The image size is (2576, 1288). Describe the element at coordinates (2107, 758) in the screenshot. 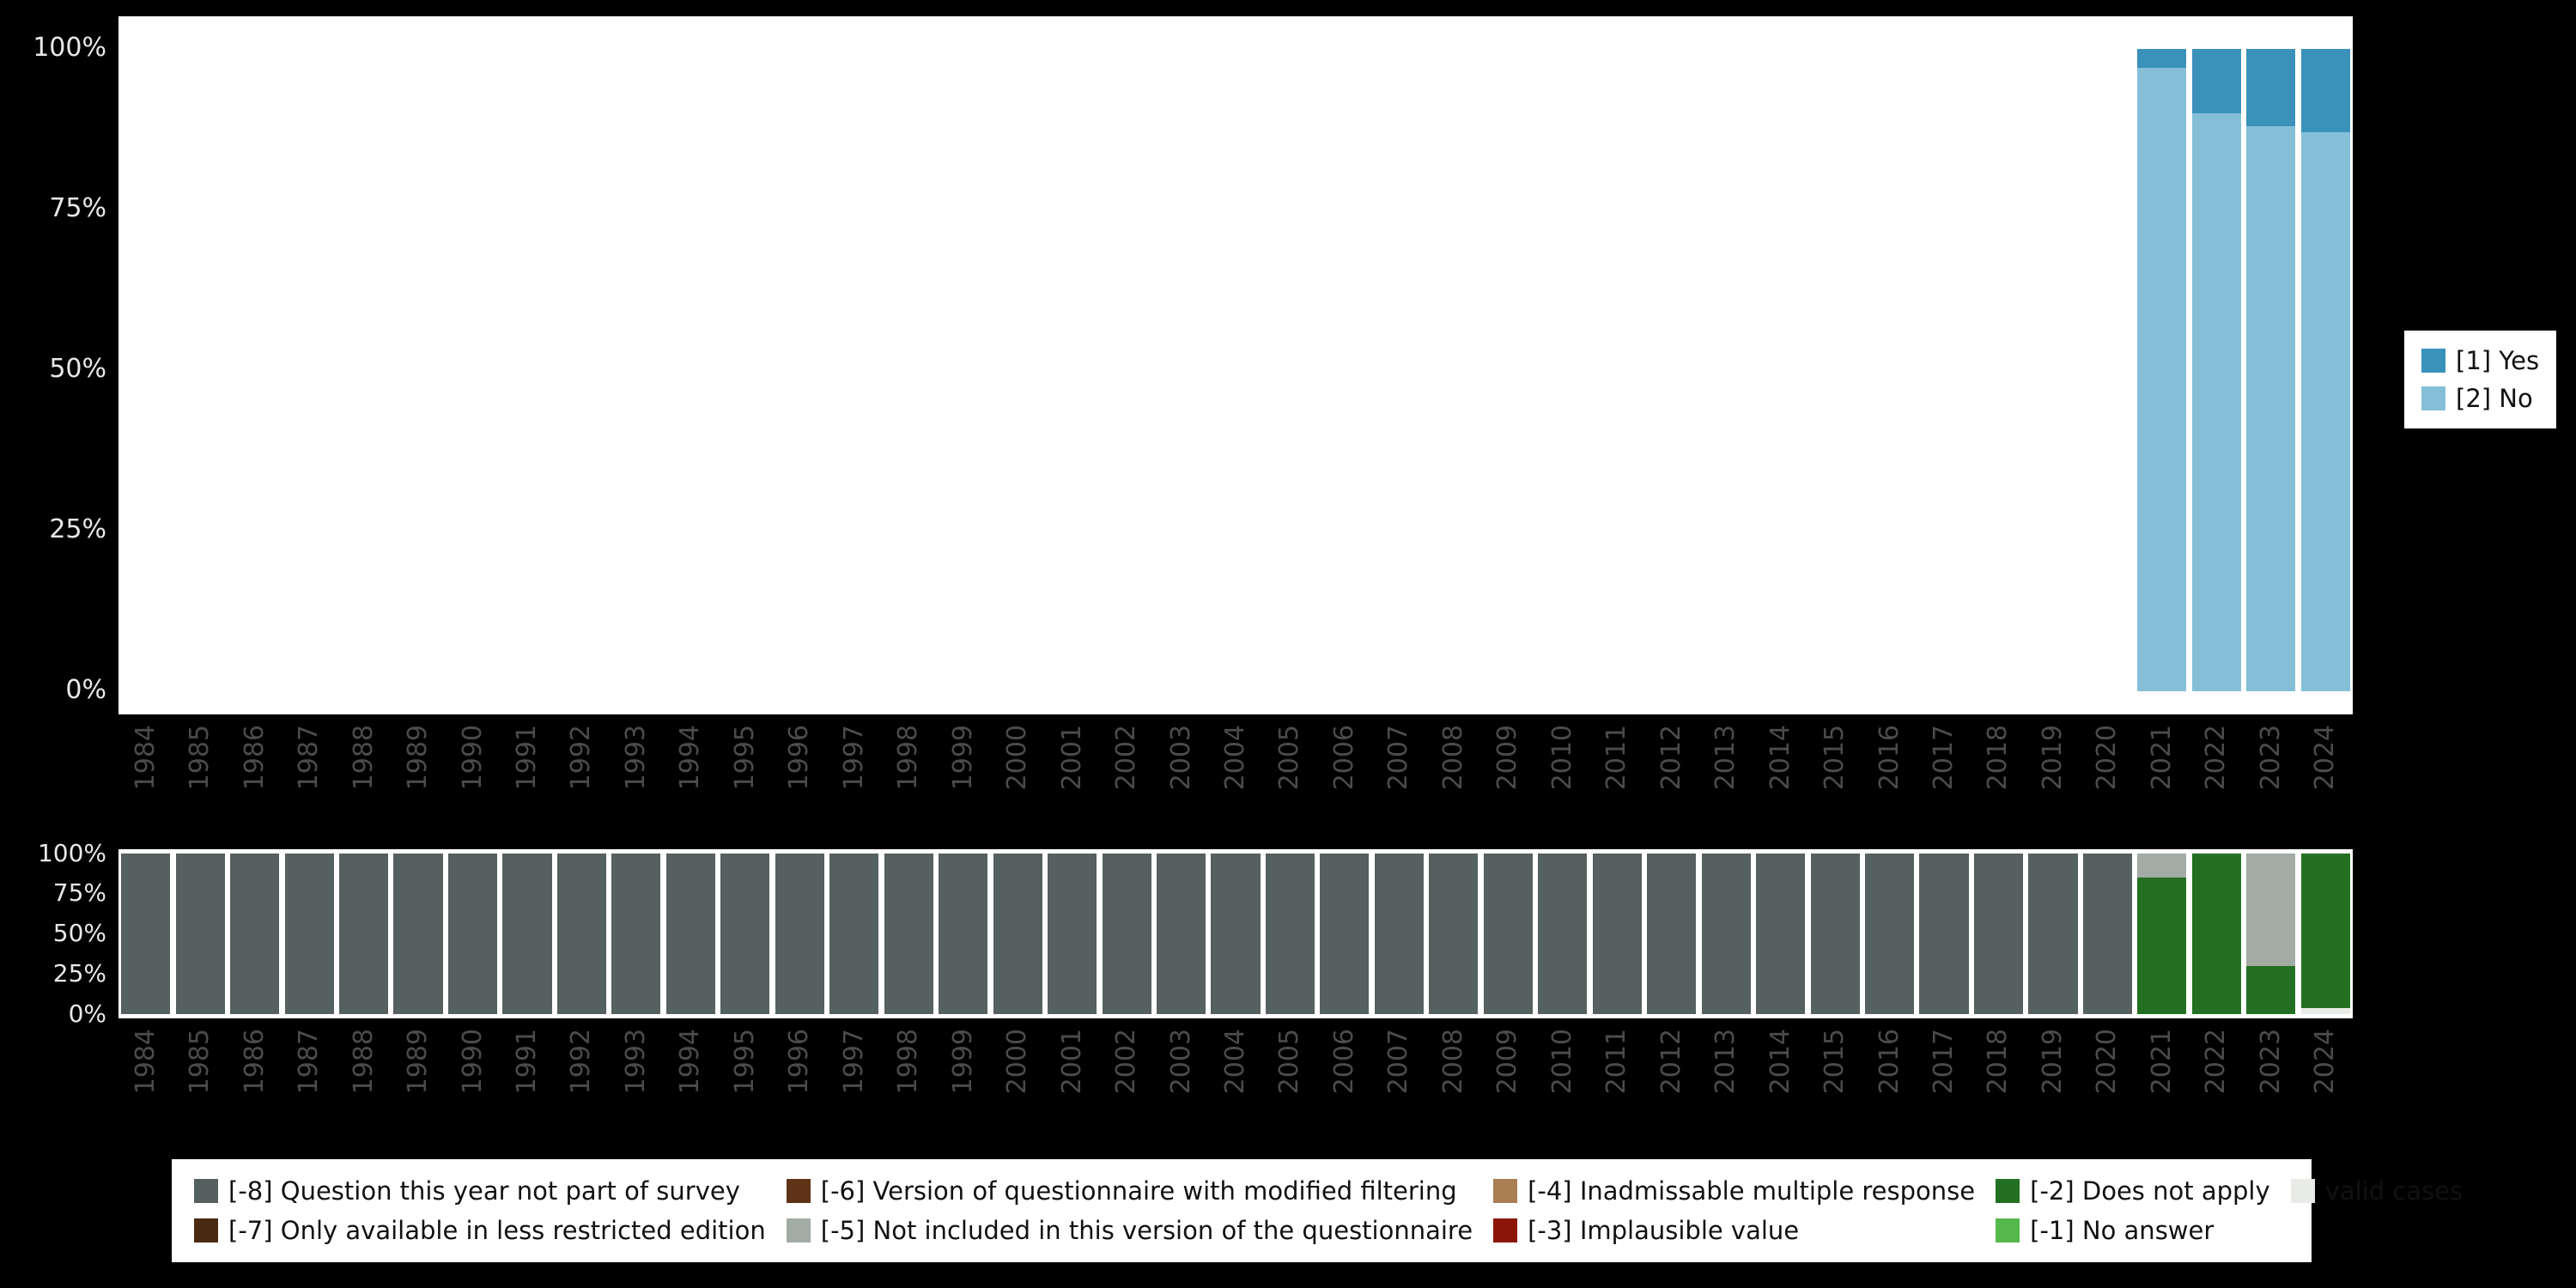

I see `x-axis-tick-label: 2020` at that location.